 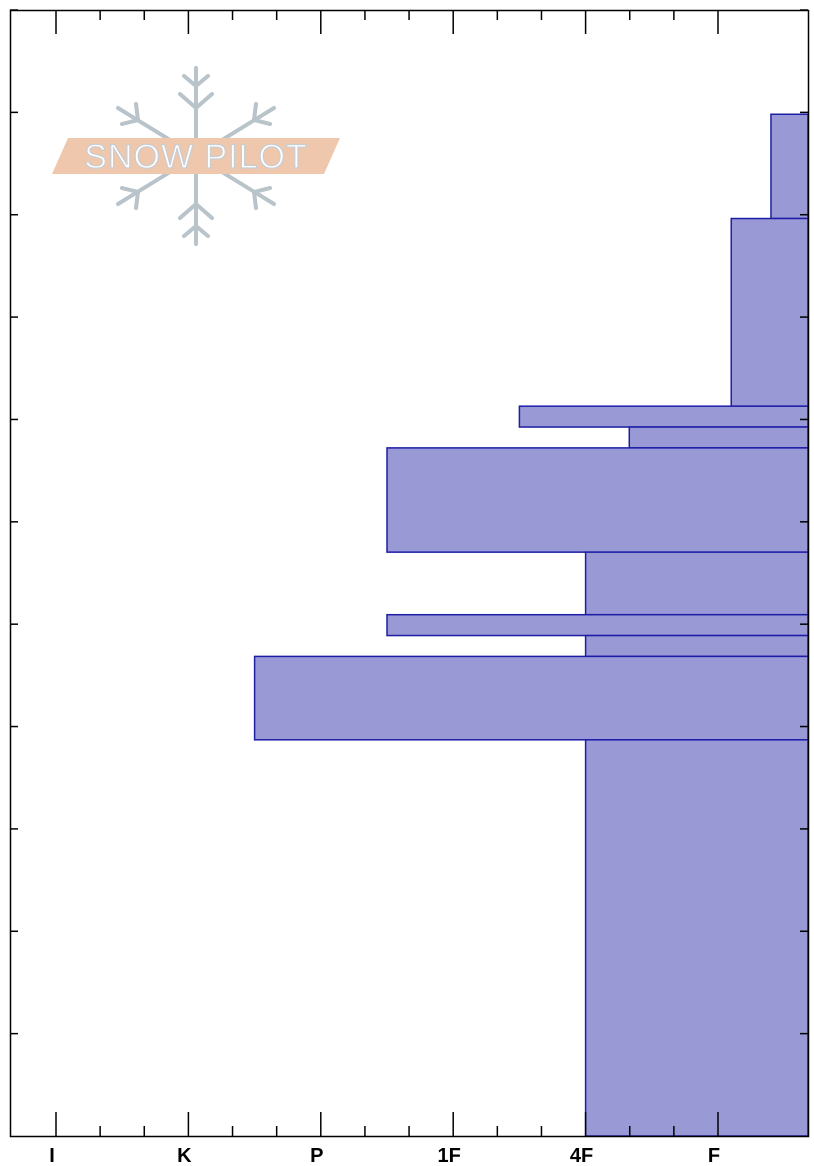 What do you see at coordinates (581, 1155) in the screenshot?
I see `x-tick-label: 4F` at bounding box center [581, 1155].